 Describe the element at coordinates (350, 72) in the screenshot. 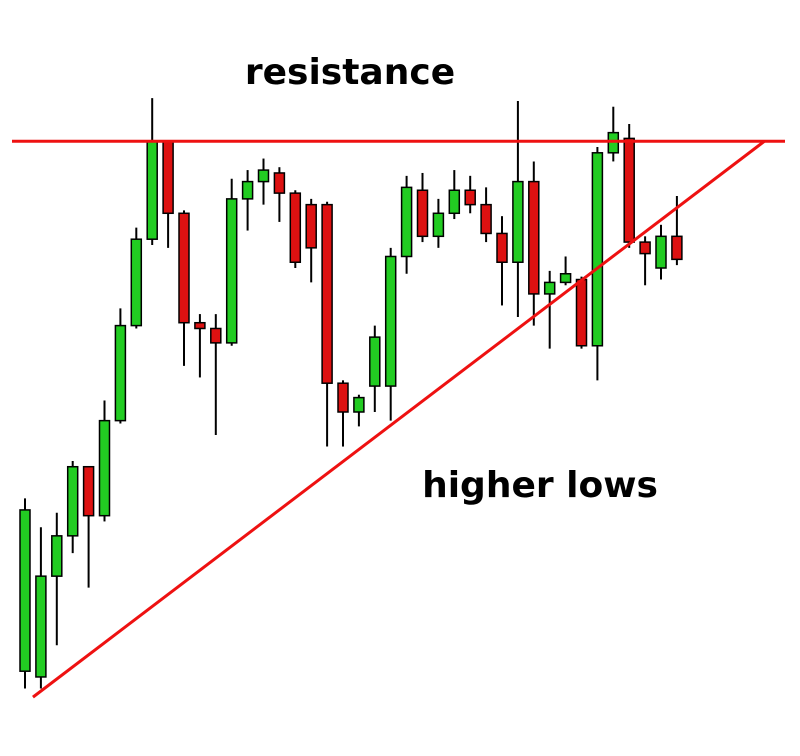

I see `resistance-label: resistance` at that location.